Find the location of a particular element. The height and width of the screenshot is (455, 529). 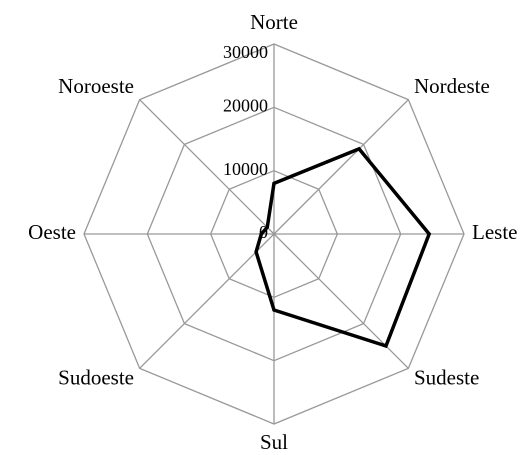

category-label: Leste is located at coordinates (494, 232).